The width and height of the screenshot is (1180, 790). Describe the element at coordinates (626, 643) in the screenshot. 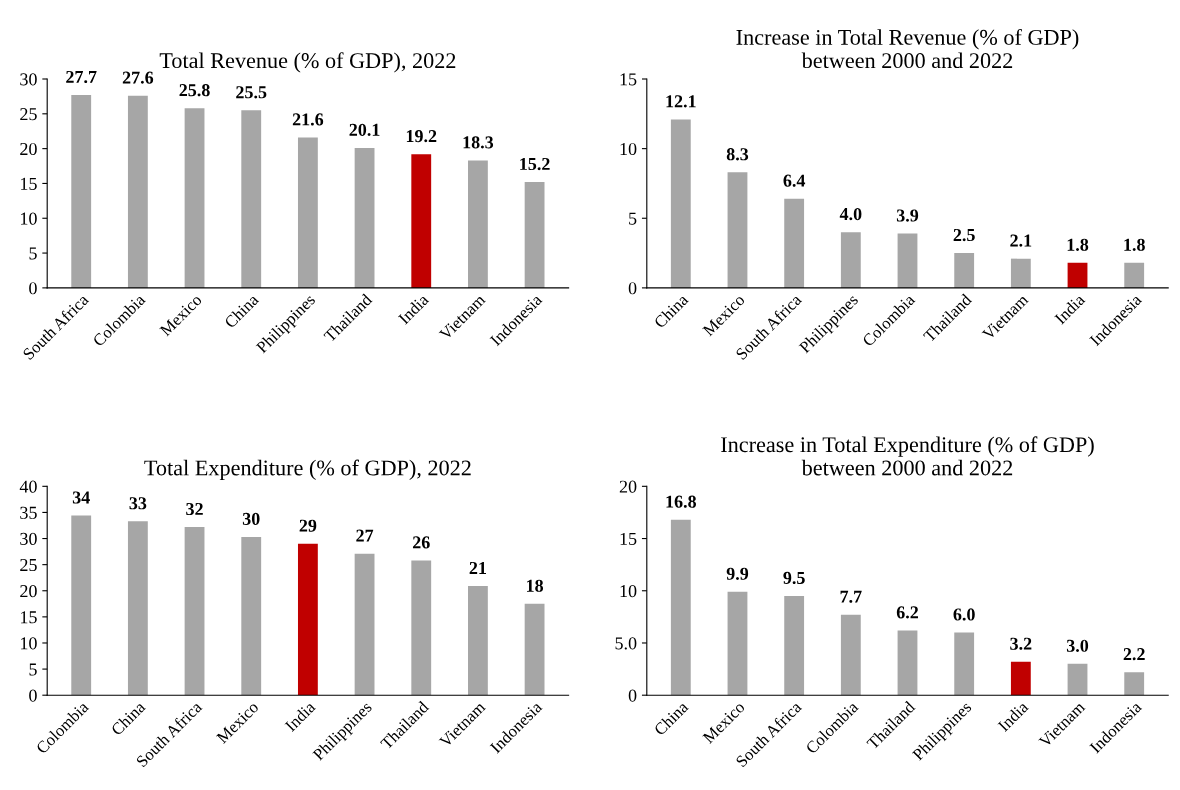

I see `y-tick-label: 5.0` at that location.